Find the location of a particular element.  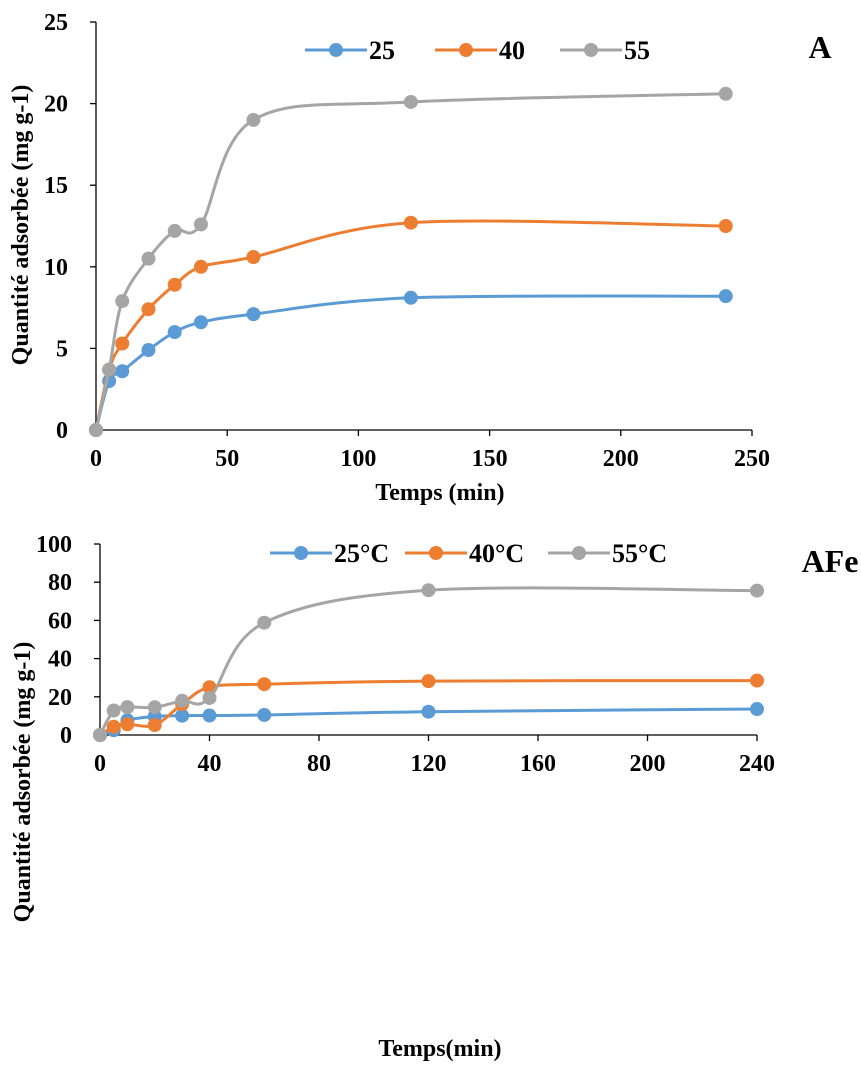

legend-label: 40 is located at coordinates (512, 50).